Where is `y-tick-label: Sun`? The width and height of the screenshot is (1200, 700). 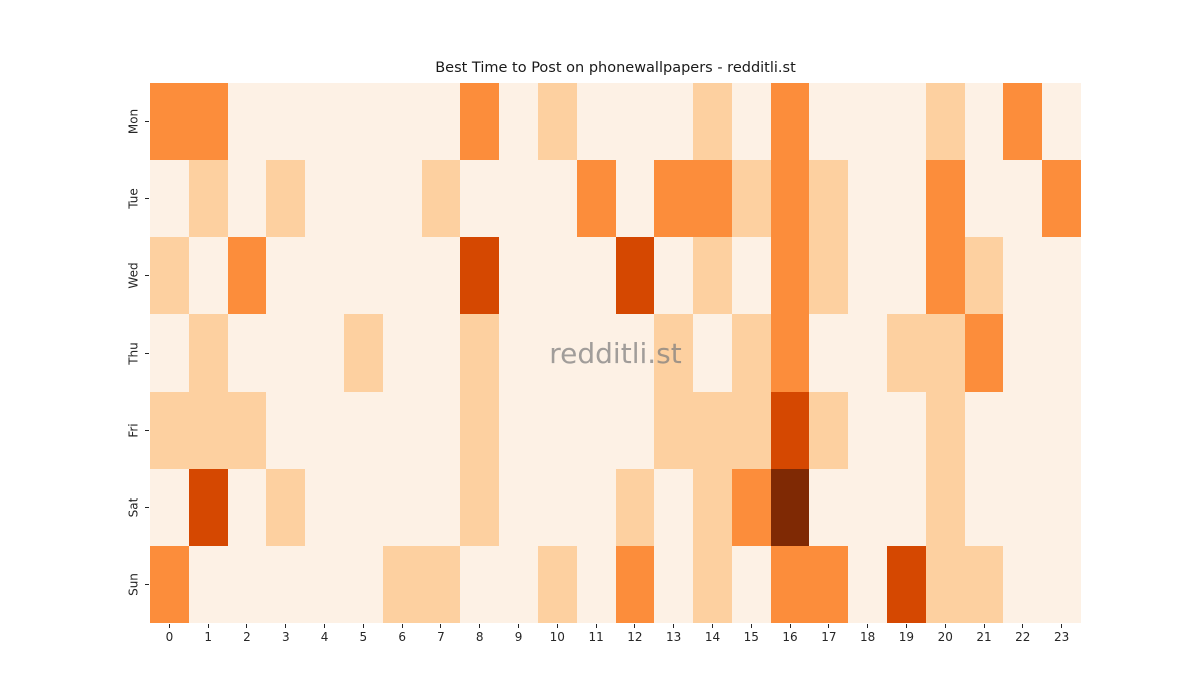
y-tick-label: Sun is located at coordinates (133, 584).